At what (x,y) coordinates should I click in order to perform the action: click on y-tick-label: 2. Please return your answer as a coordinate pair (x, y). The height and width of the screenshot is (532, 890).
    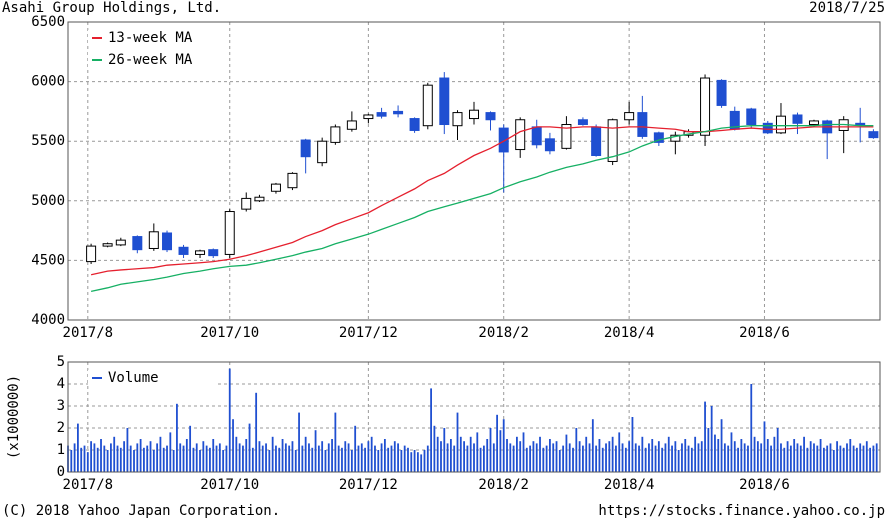
    Looking at the image, I should click on (61, 428).